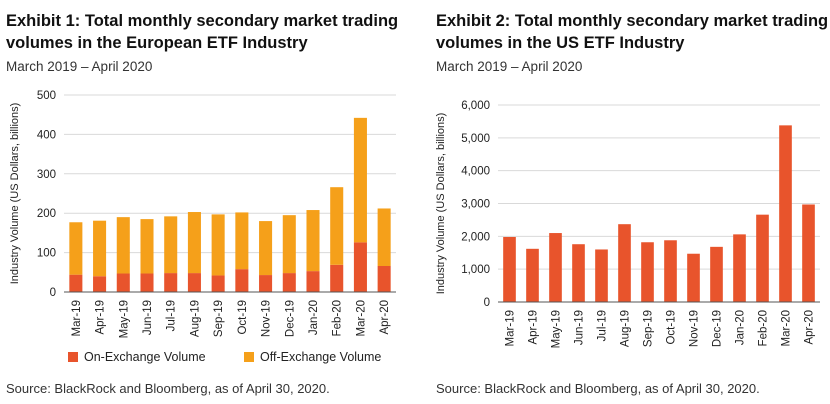 Image resolution: width=830 pixels, height=404 pixels. I want to click on y-tick-label: 500, so click(46, 96).